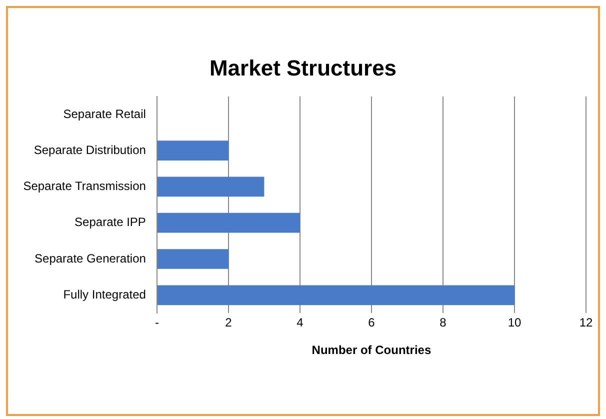 The width and height of the screenshot is (606, 419). I want to click on x-tick-label: 10, so click(515, 323).